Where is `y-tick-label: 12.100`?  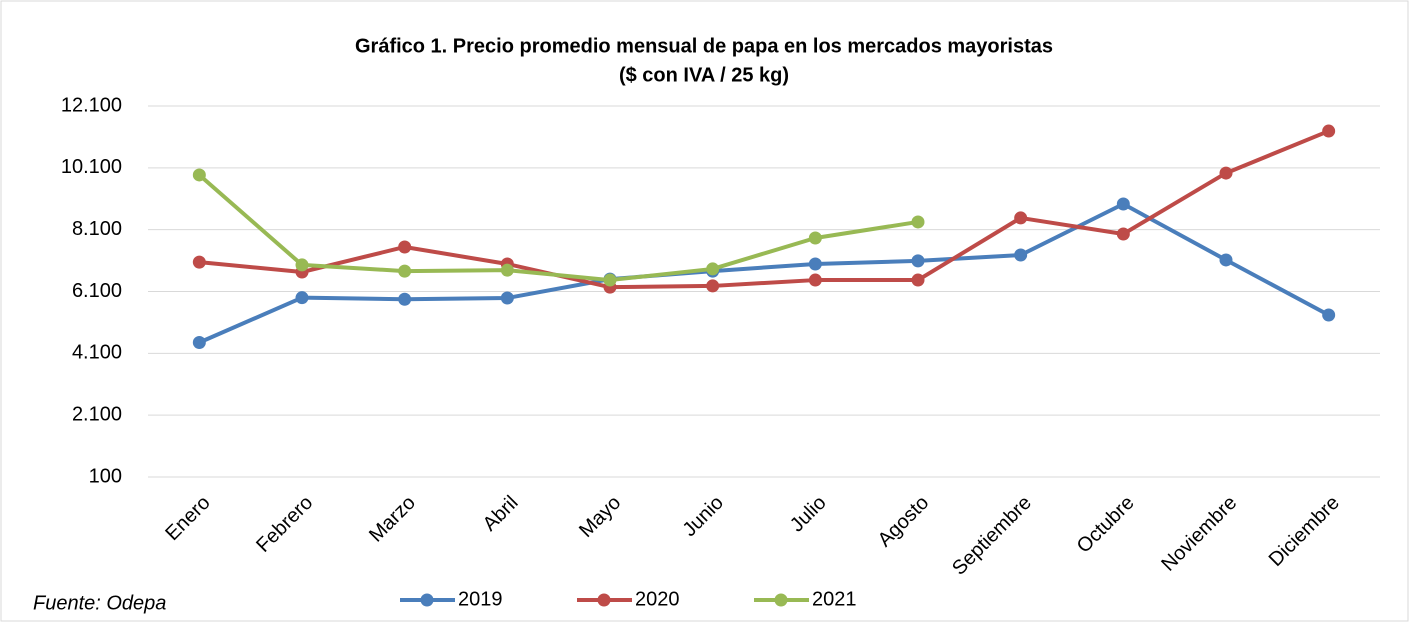
y-tick-label: 12.100 is located at coordinates (91, 105).